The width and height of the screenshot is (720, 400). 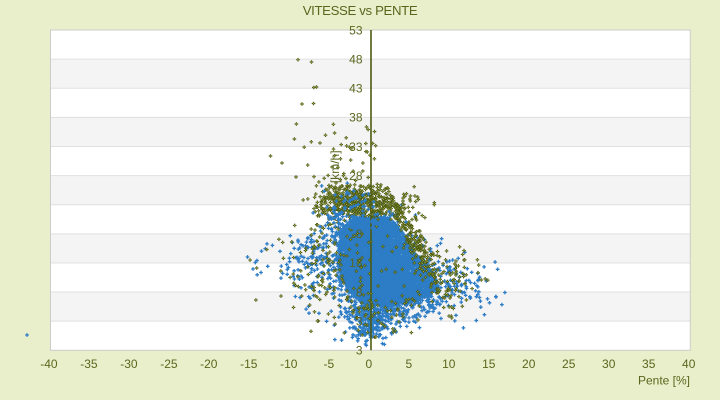 I want to click on svg-text: 53, so click(x=356, y=30).